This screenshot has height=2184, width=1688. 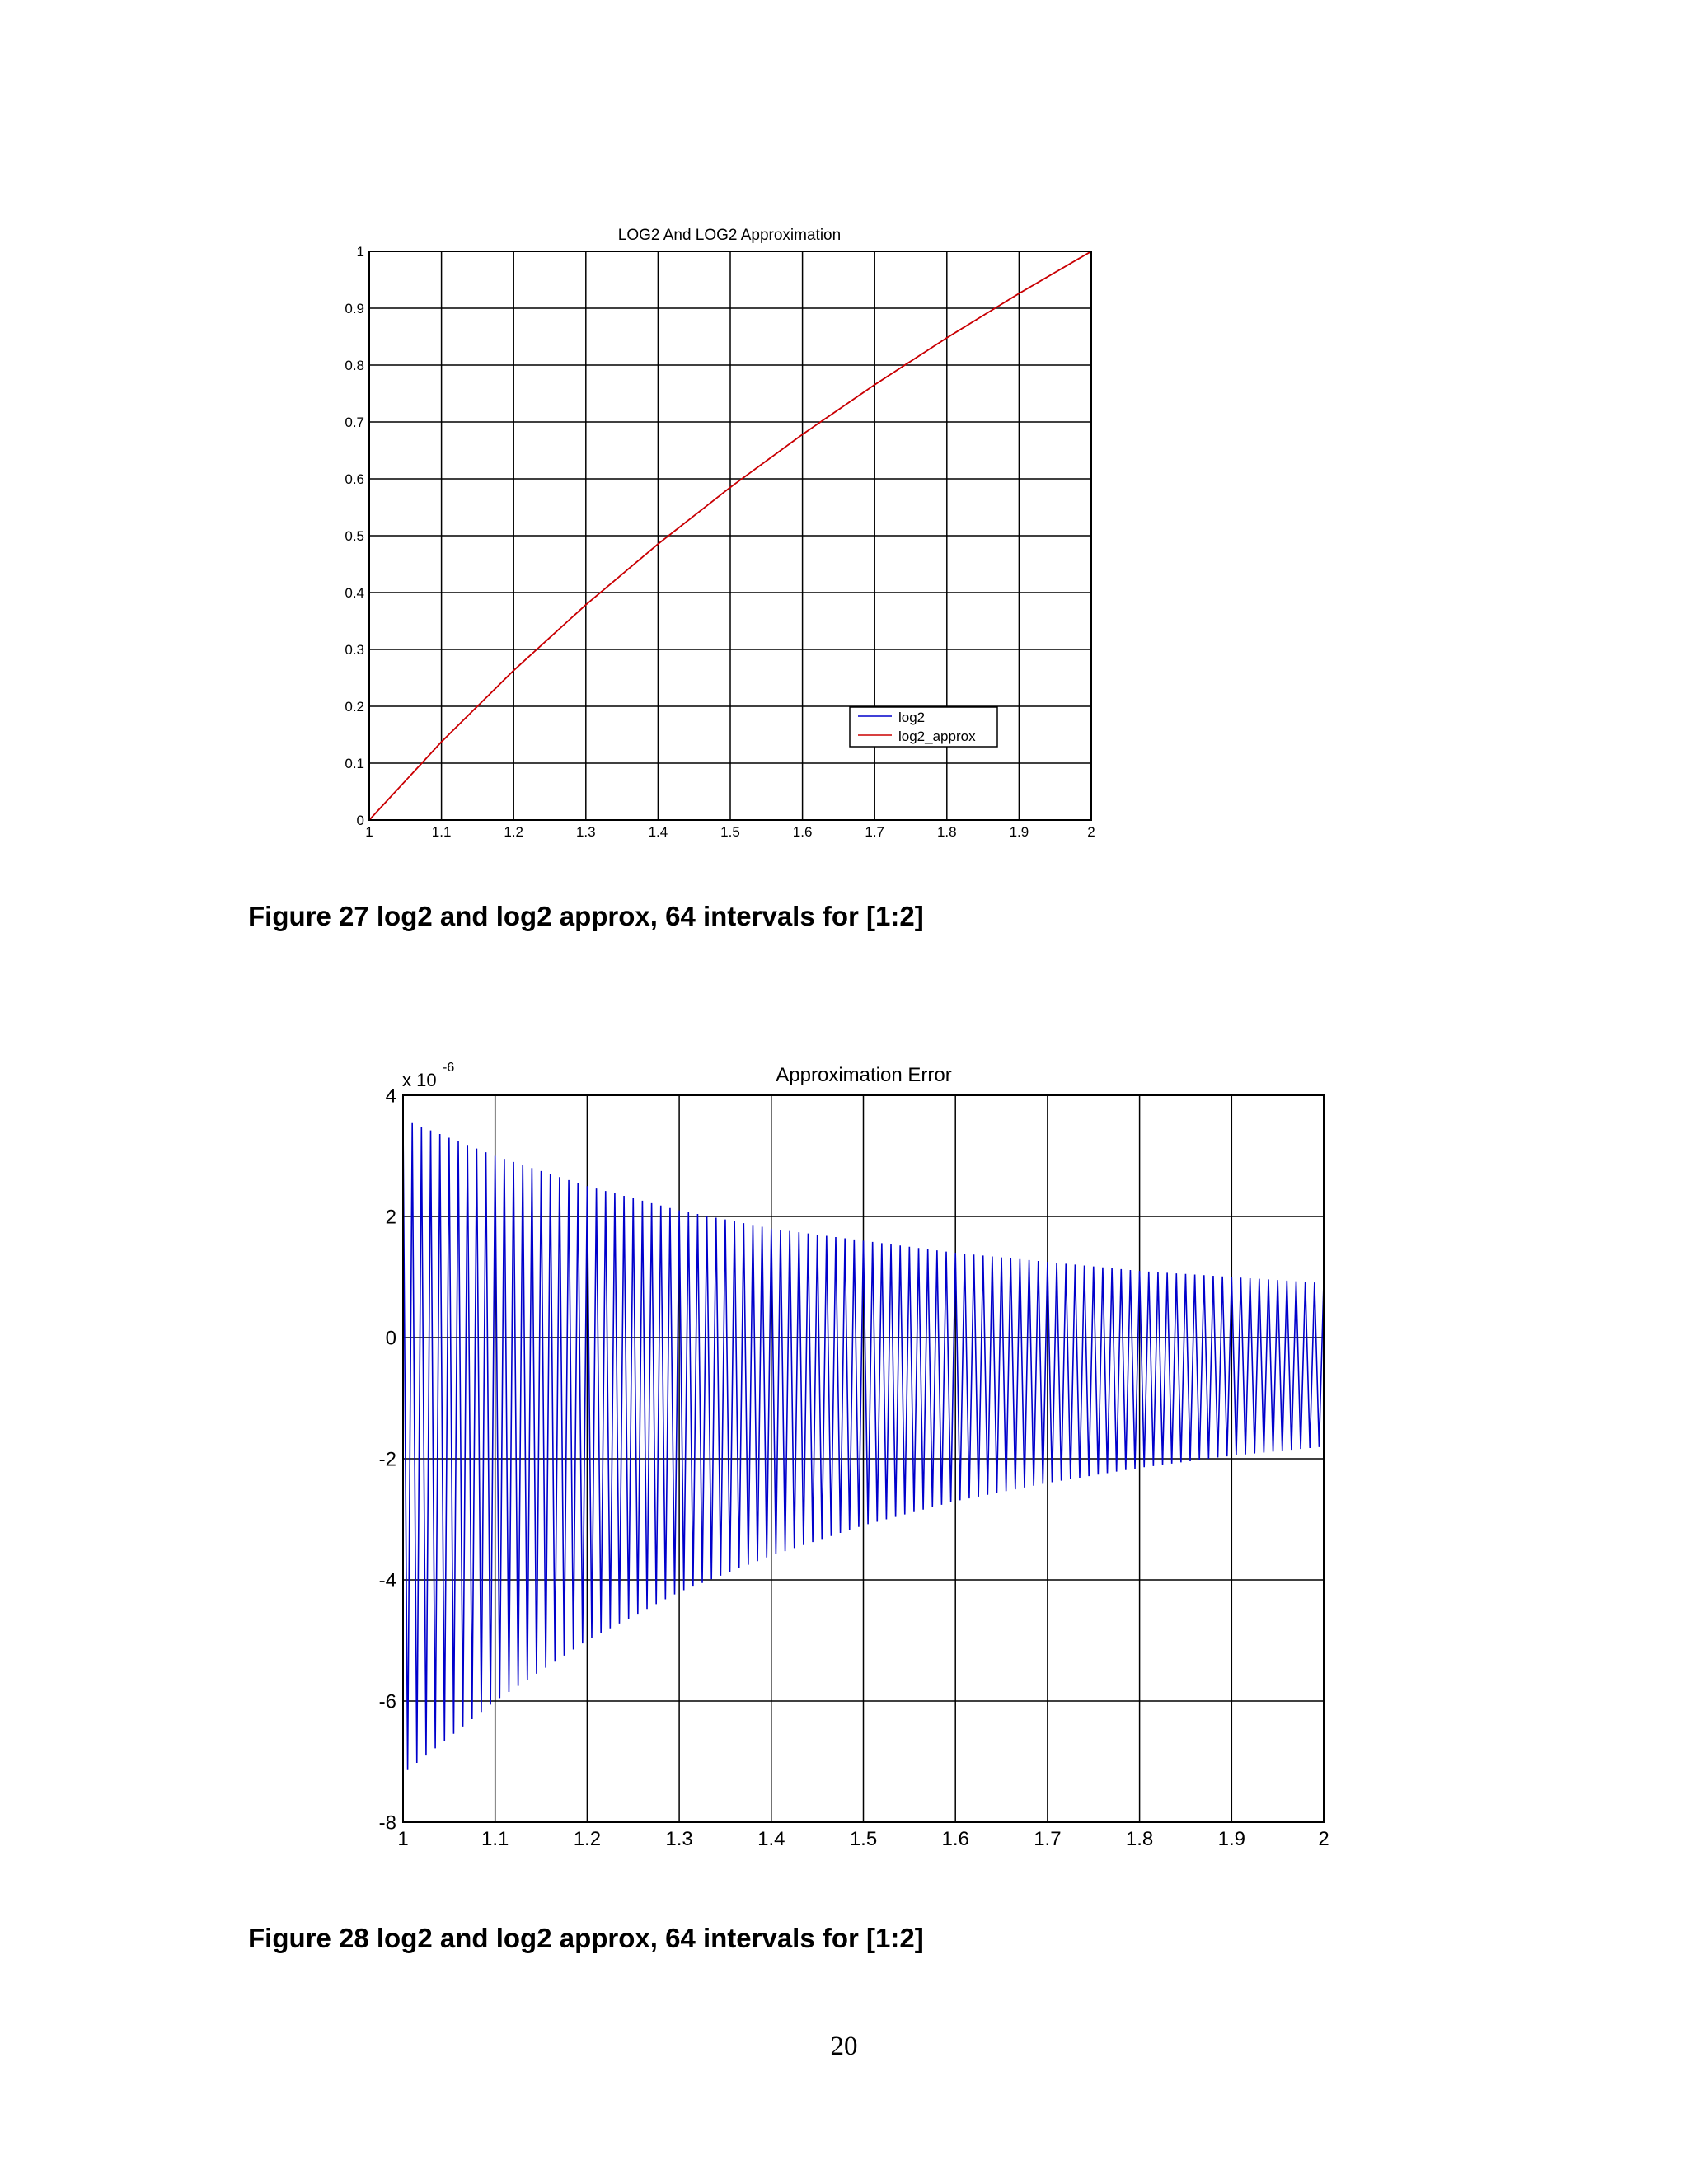 I want to click on chart2-x-tick-label: 1.6, so click(x=955, y=1839).